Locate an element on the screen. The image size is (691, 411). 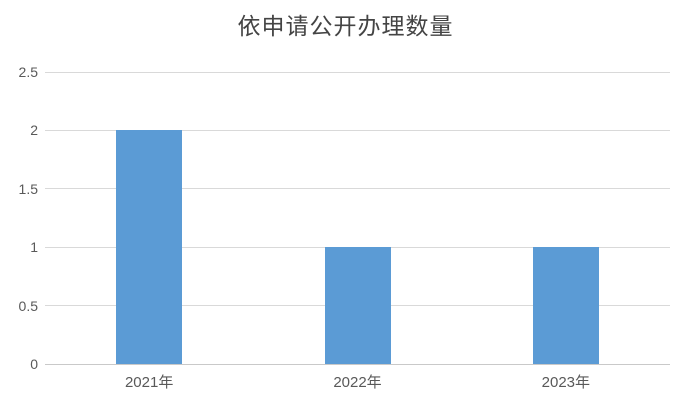
x-tick-label: 2023年 is located at coordinates (566, 382).